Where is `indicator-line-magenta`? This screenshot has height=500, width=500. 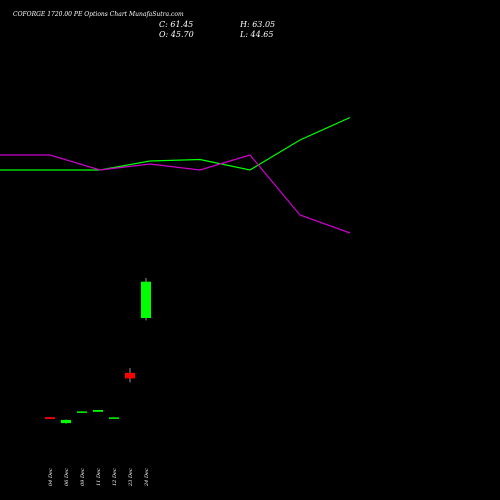 indicator-line-magenta is located at coordinates (175, 194).